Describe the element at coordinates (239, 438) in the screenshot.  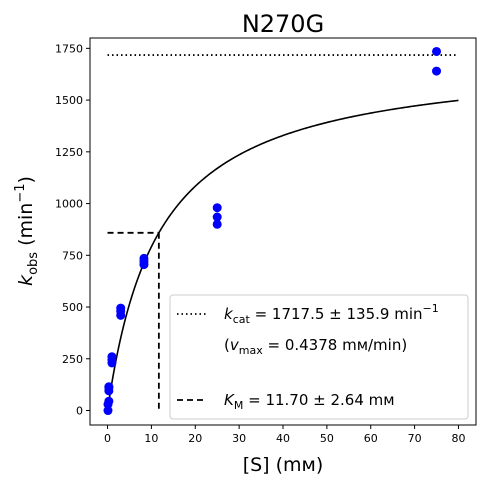
I see `x-tick-label: 30` at that location.